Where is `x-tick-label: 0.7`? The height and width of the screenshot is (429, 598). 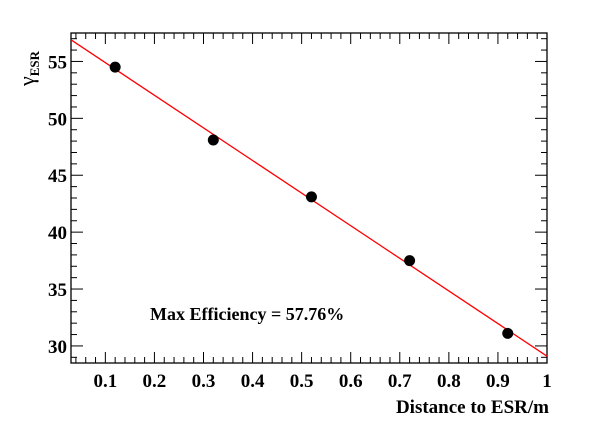
x-tick-label: 0.7 is located at coordinates (400, 381).